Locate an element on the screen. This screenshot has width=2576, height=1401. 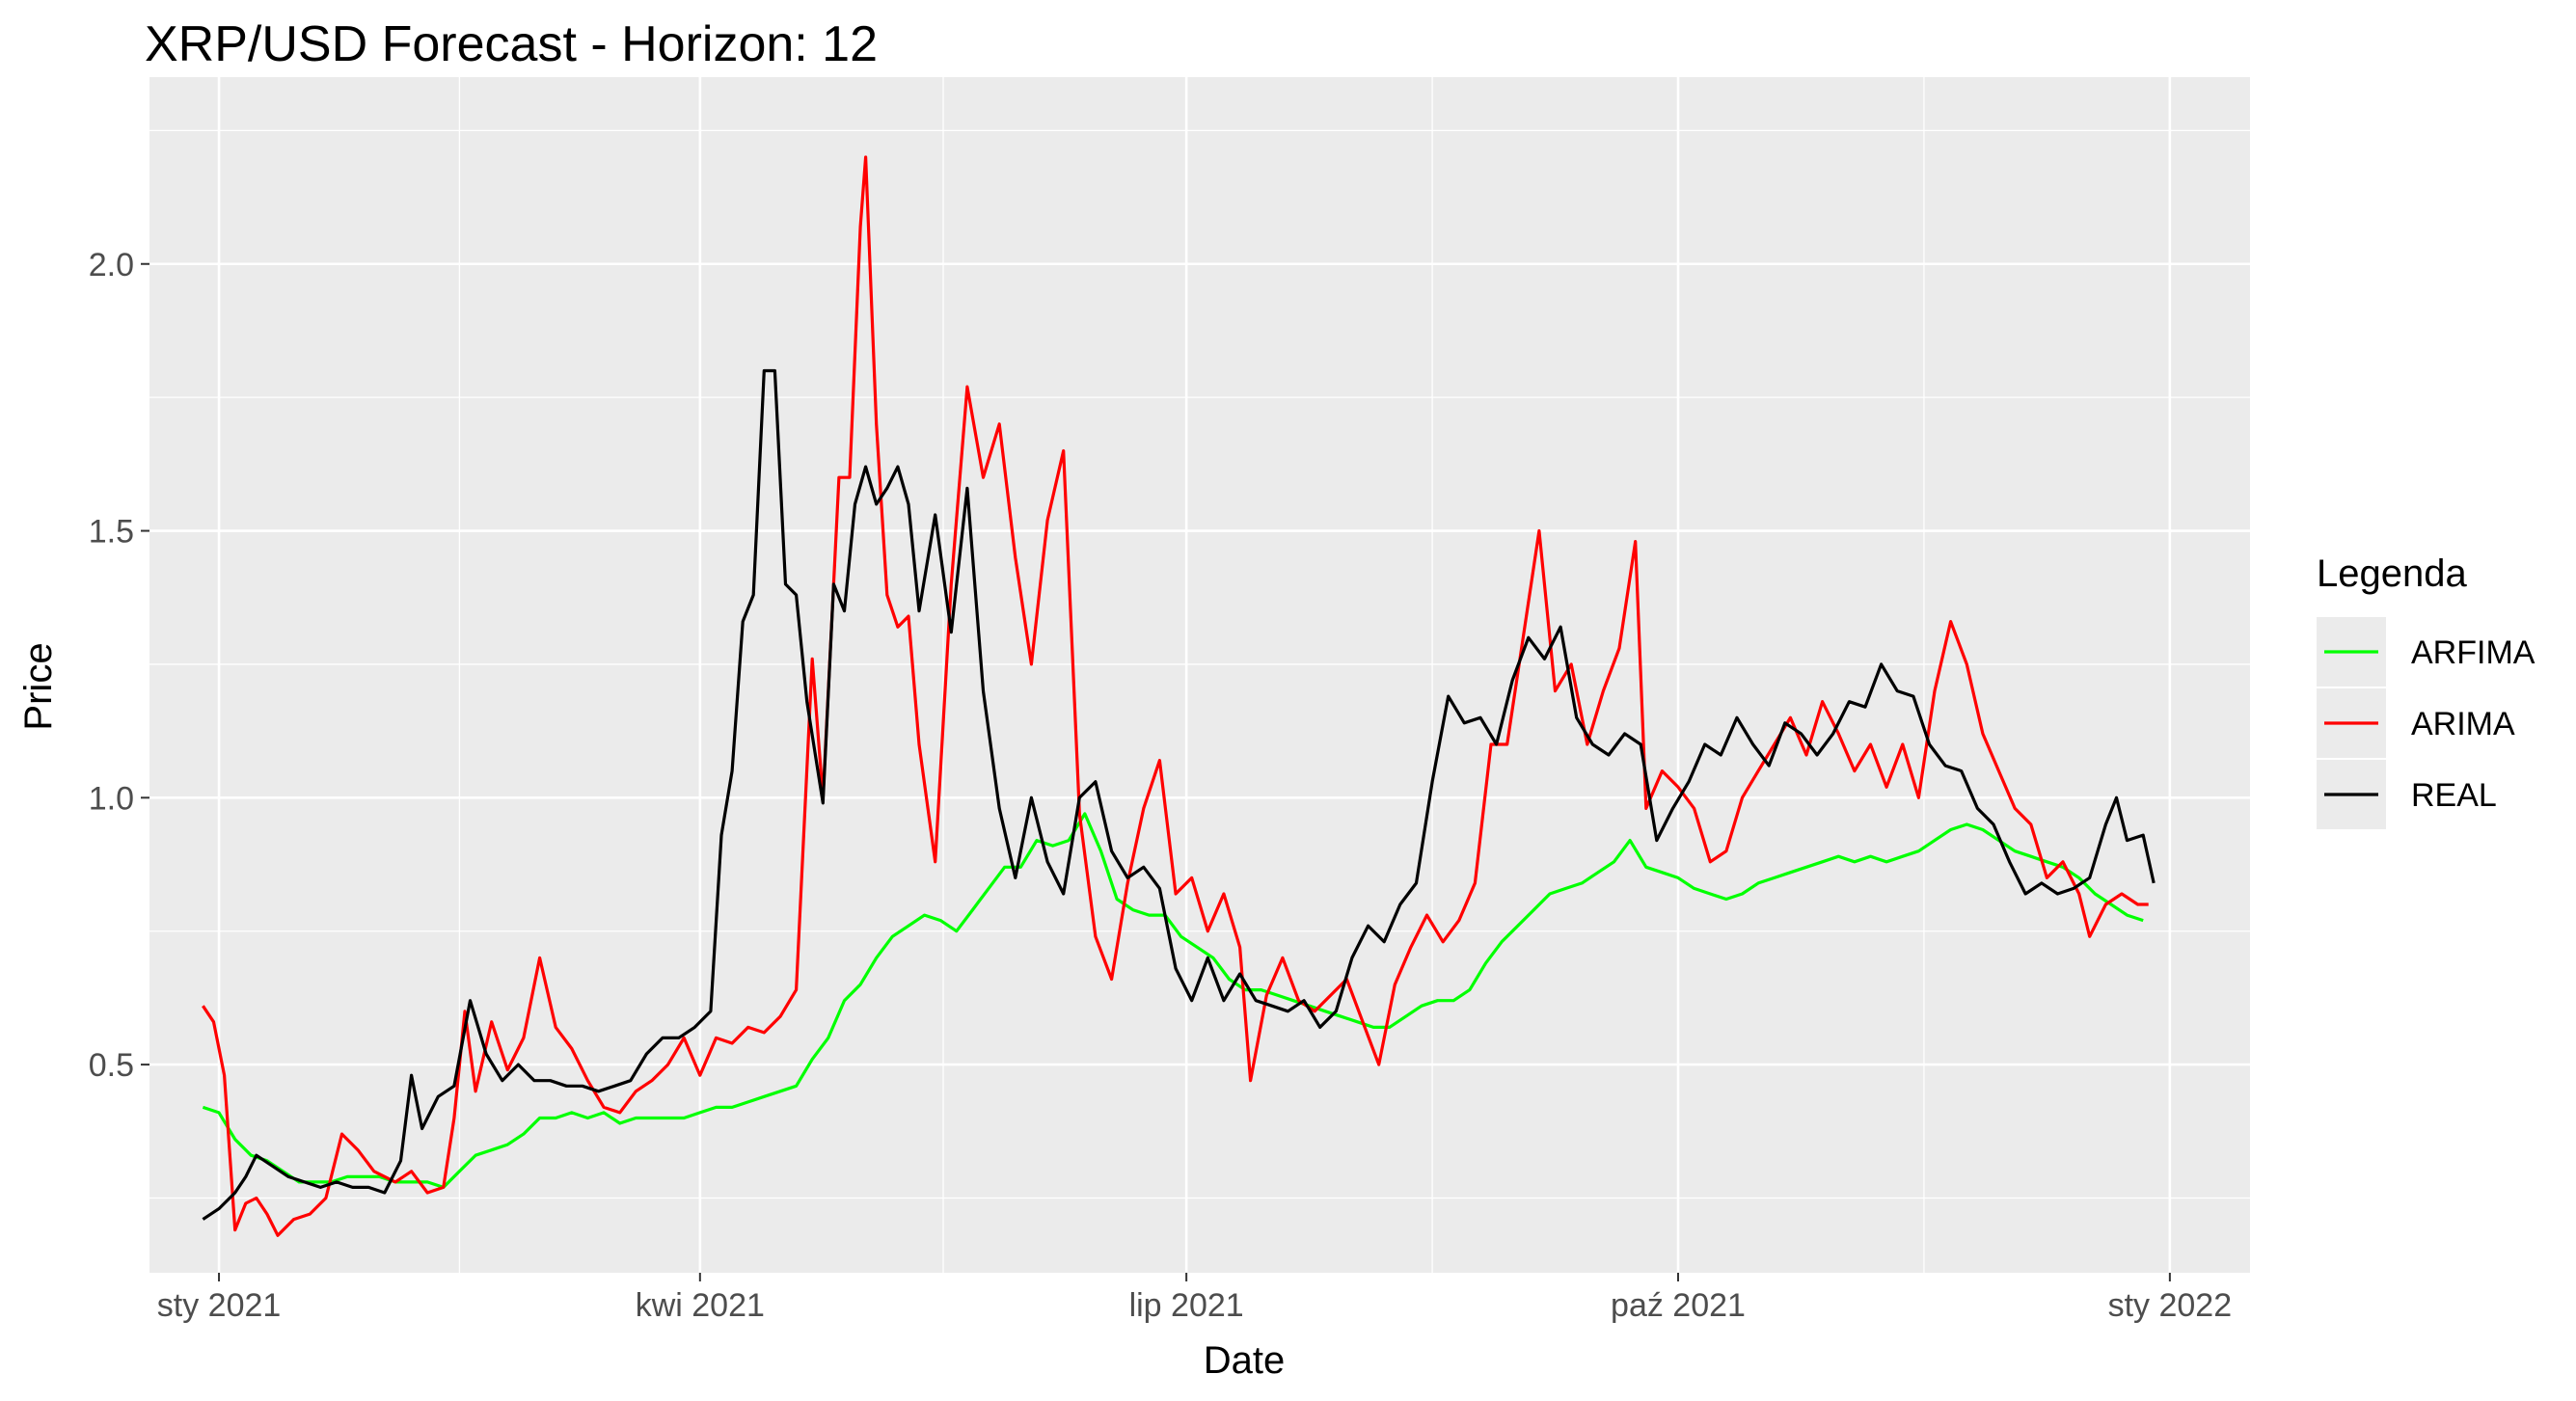
legend: Legenda ARFIMA ARIMA REAL is located at coordinates (2426, 690).